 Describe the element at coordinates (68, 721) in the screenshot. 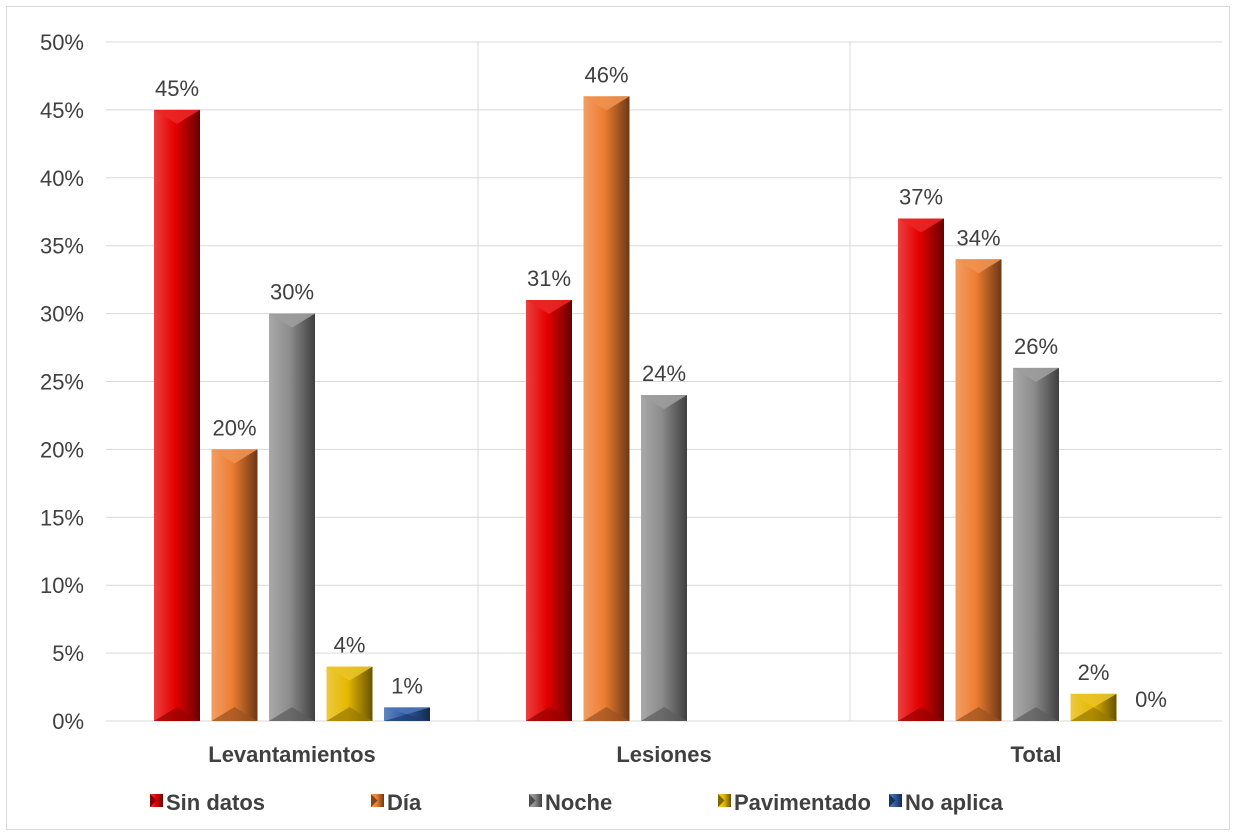

I see `y-tick-label: 0%` at that location.